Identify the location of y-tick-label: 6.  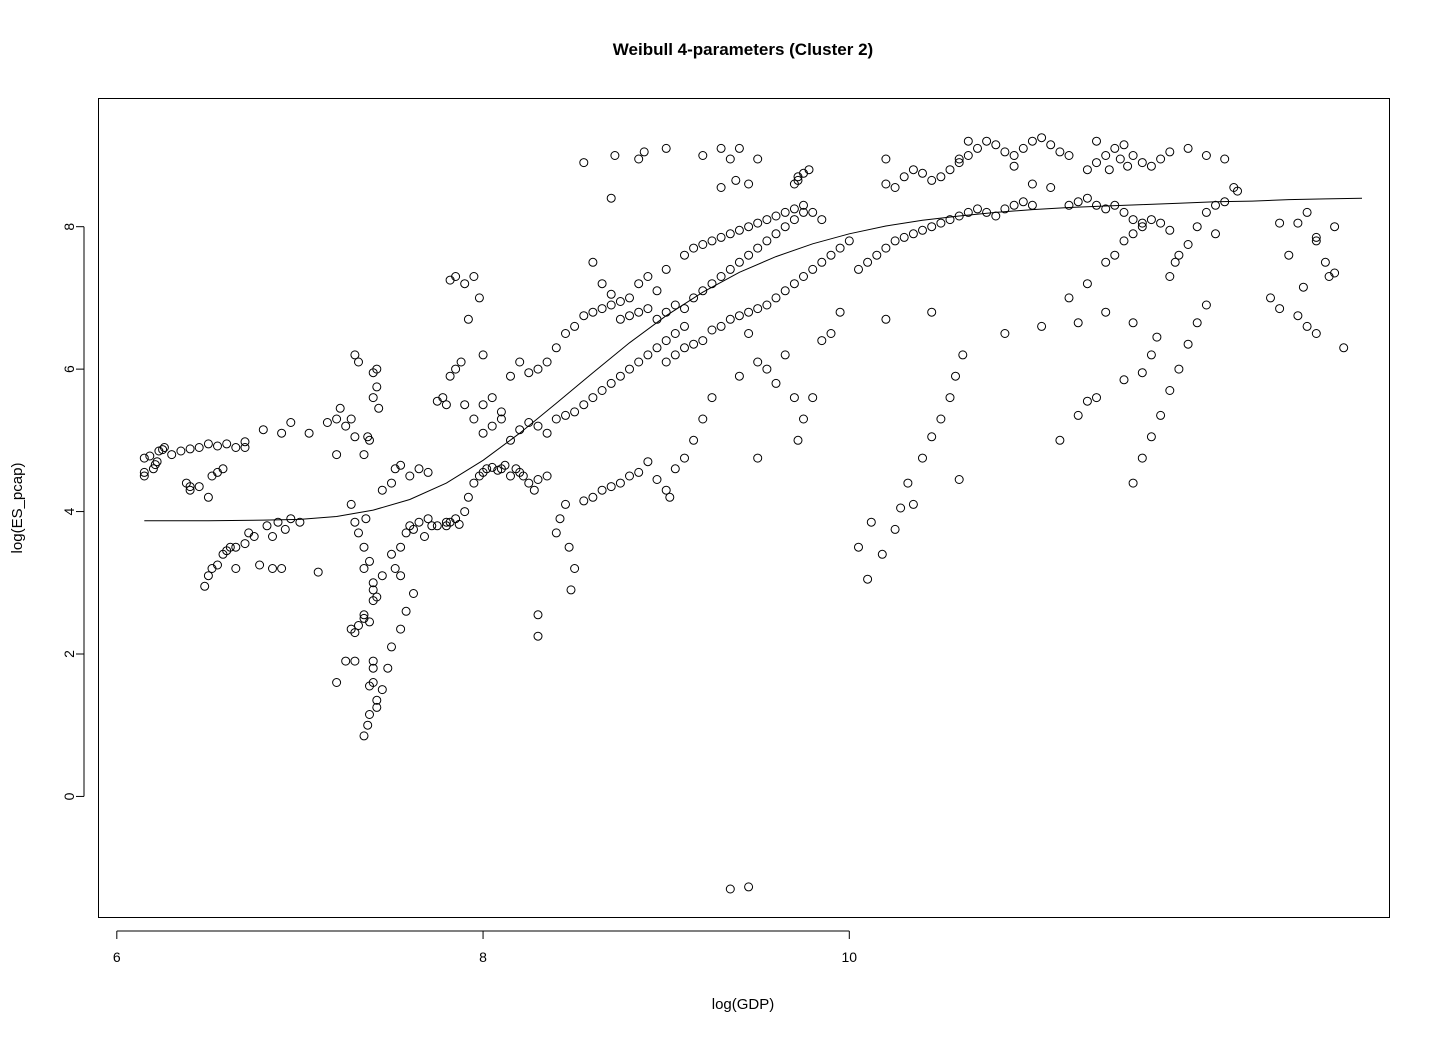
(69, 369).